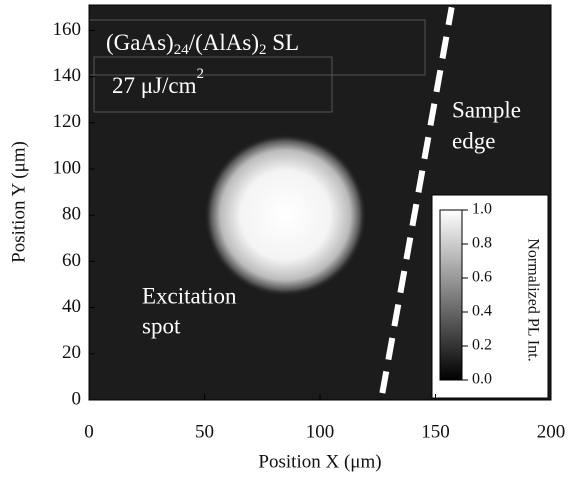 The image size is (569, 482). Describe the element at coordinates (482, 243) in the screenshot. I see `colorbar-tick-label: 0.8` at that location.